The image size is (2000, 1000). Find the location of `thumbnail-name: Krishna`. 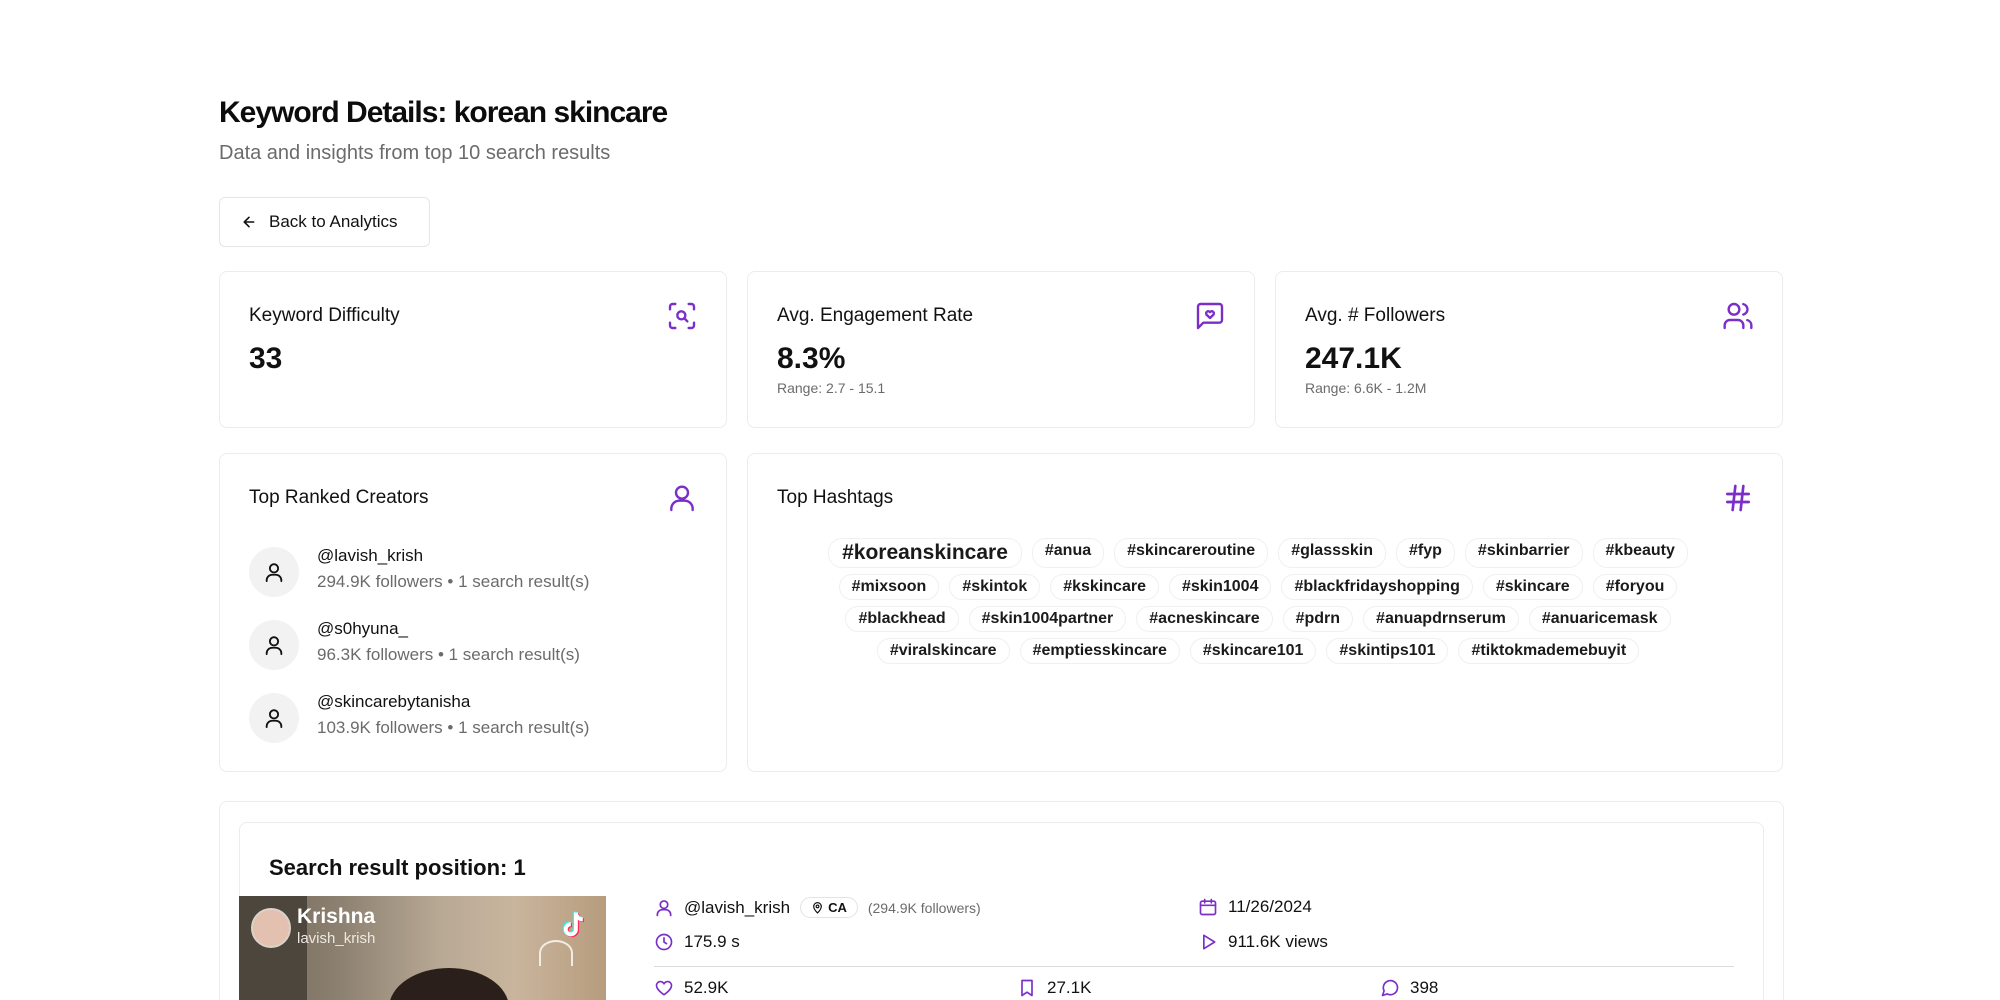

thumbnail-name: Krishna is located at coordinates (336, 916).